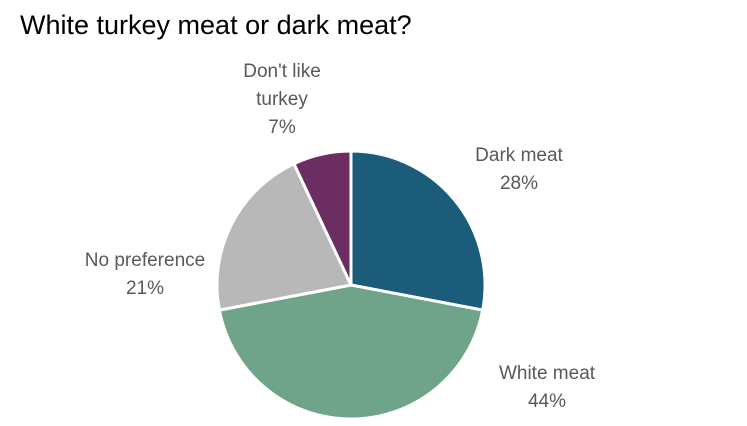 This screenshot has height=426, width=747. What do you see at coordinates (519, 183) in the screenshot?
I see `slice-value-label: 28%` at bounding box center [519, 183].